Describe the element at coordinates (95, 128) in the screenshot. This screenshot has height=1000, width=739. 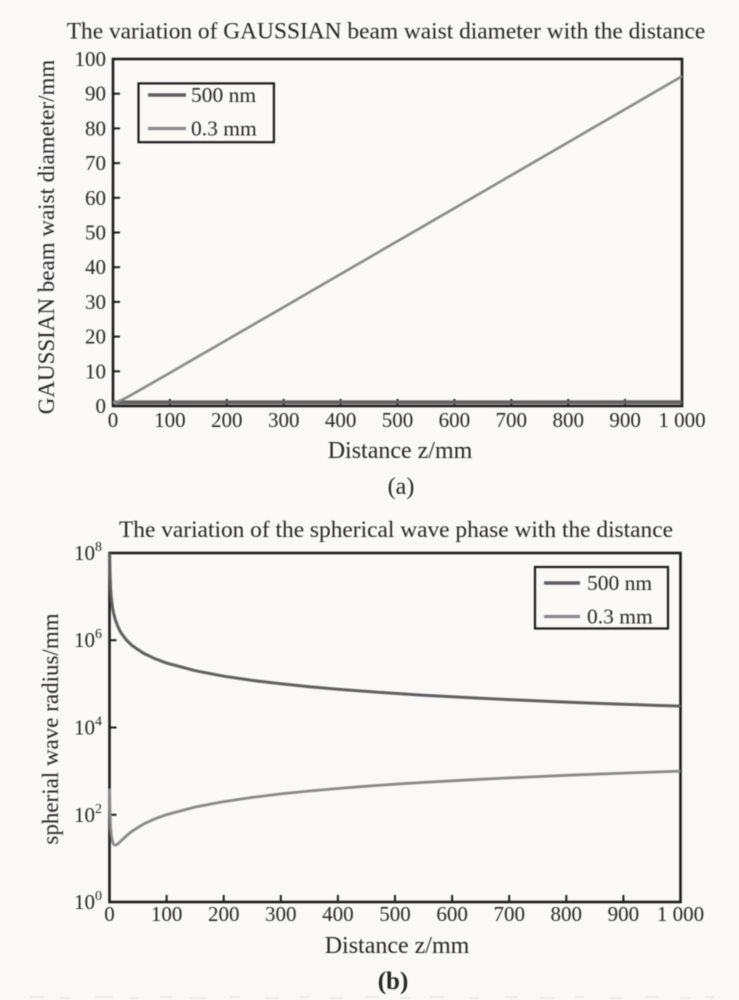
I see `svg-text: 80` at that location.